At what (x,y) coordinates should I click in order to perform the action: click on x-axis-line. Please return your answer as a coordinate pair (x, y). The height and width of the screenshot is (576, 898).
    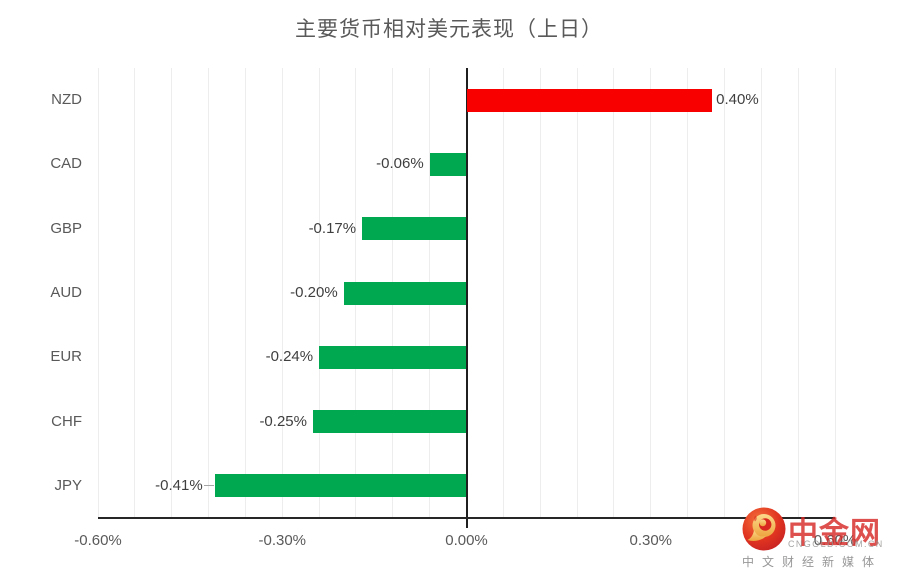
    Looking at the image, I should click on (466, 518).